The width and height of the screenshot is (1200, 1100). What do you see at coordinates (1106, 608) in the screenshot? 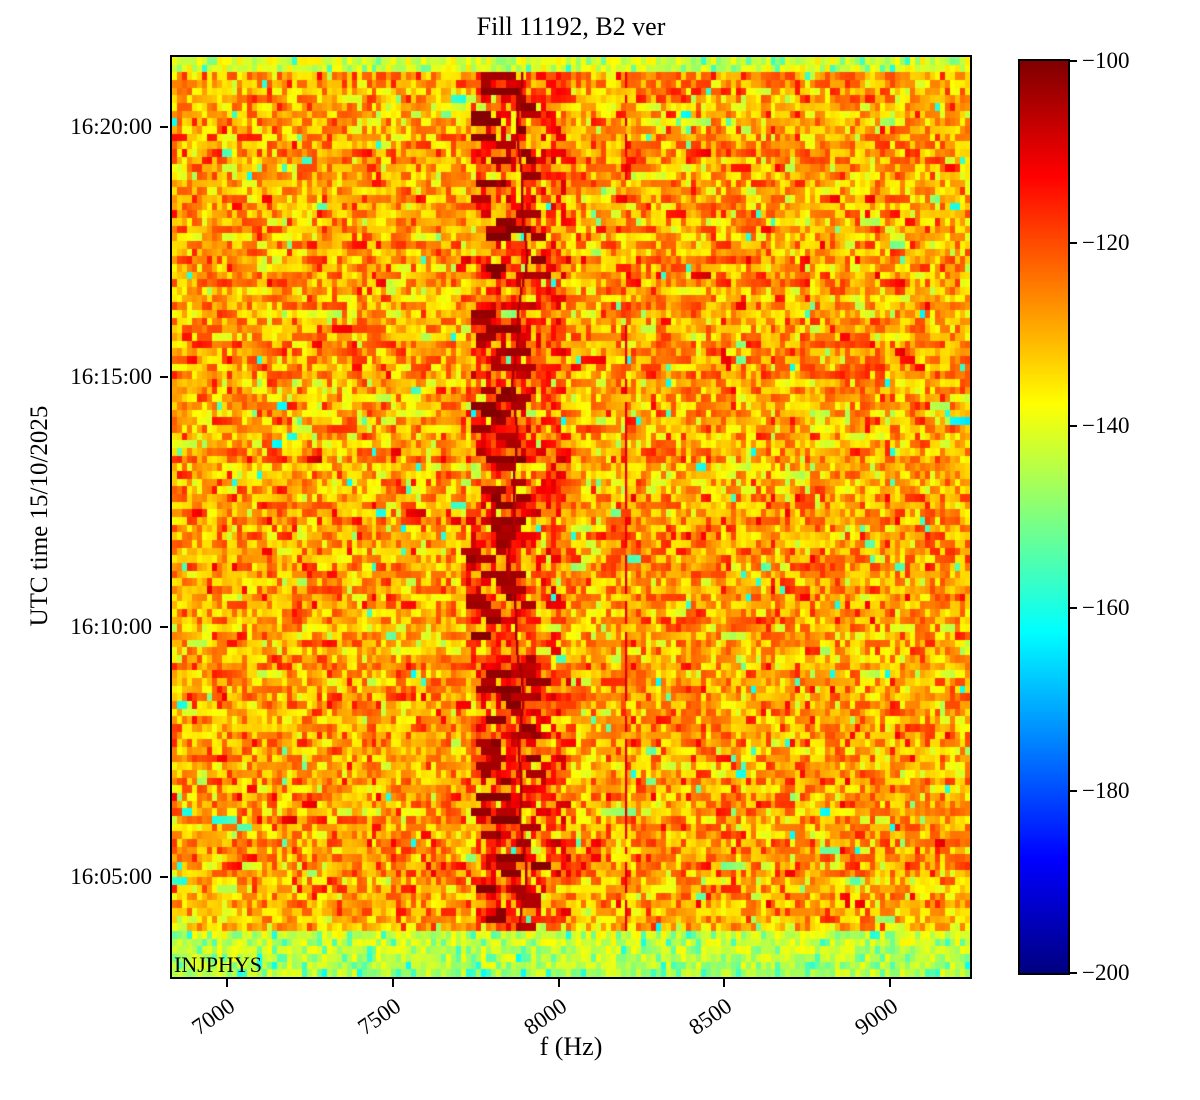
I see `colorbar-tick-label: −160` at bounding box center [1106, 608].